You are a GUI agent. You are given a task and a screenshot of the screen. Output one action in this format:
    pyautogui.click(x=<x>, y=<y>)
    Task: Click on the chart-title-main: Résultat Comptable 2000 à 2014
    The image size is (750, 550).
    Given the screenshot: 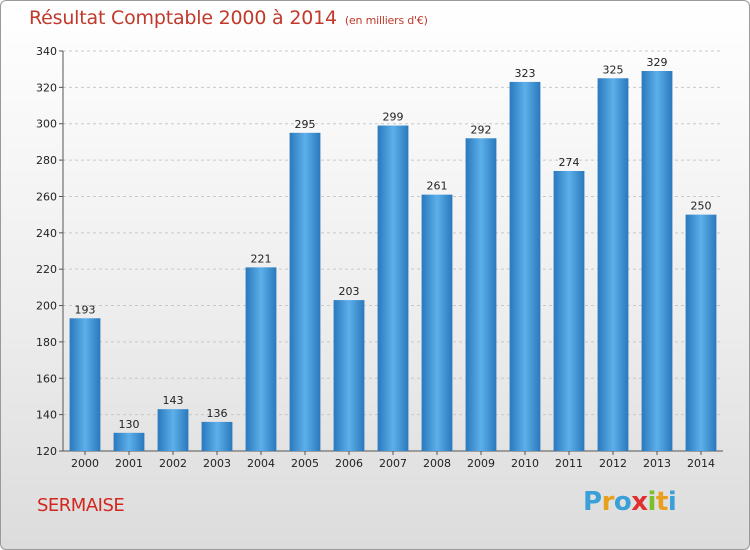 What is the action you would take?
    pyautogui.click(x=183, y=18)
    